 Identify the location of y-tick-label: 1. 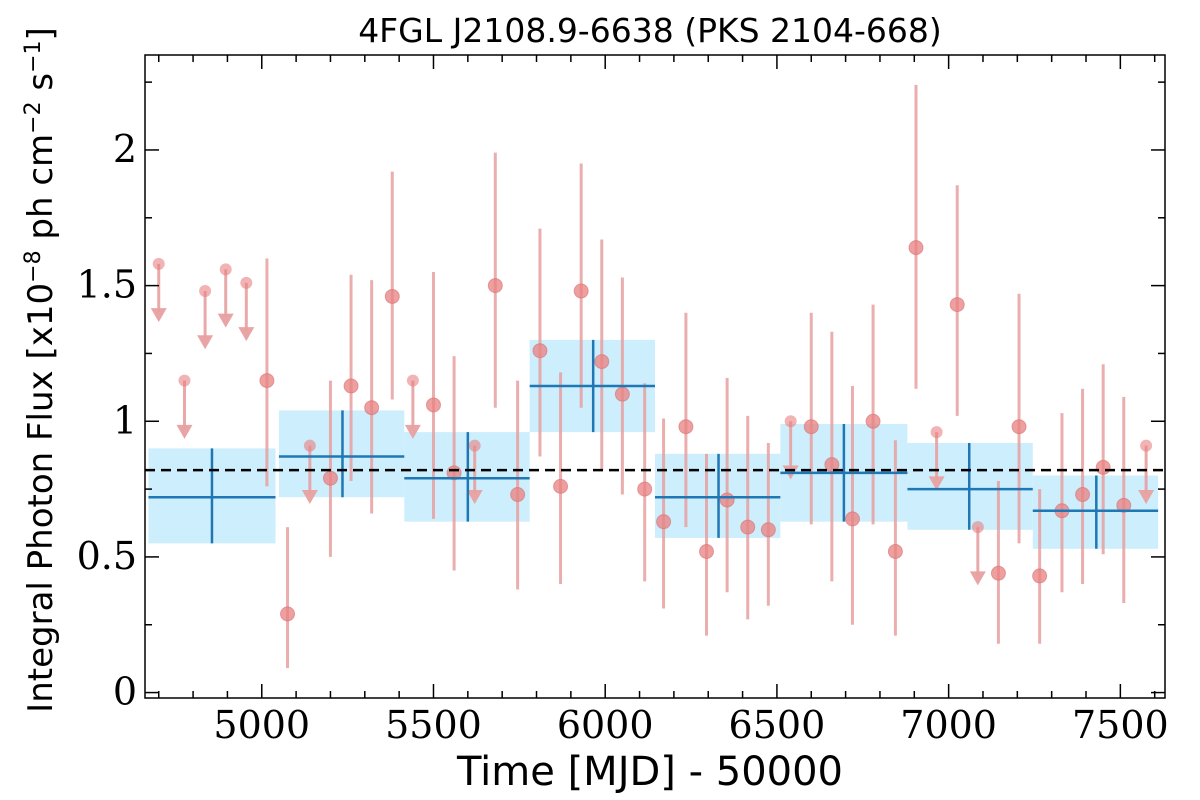
(125, 420).